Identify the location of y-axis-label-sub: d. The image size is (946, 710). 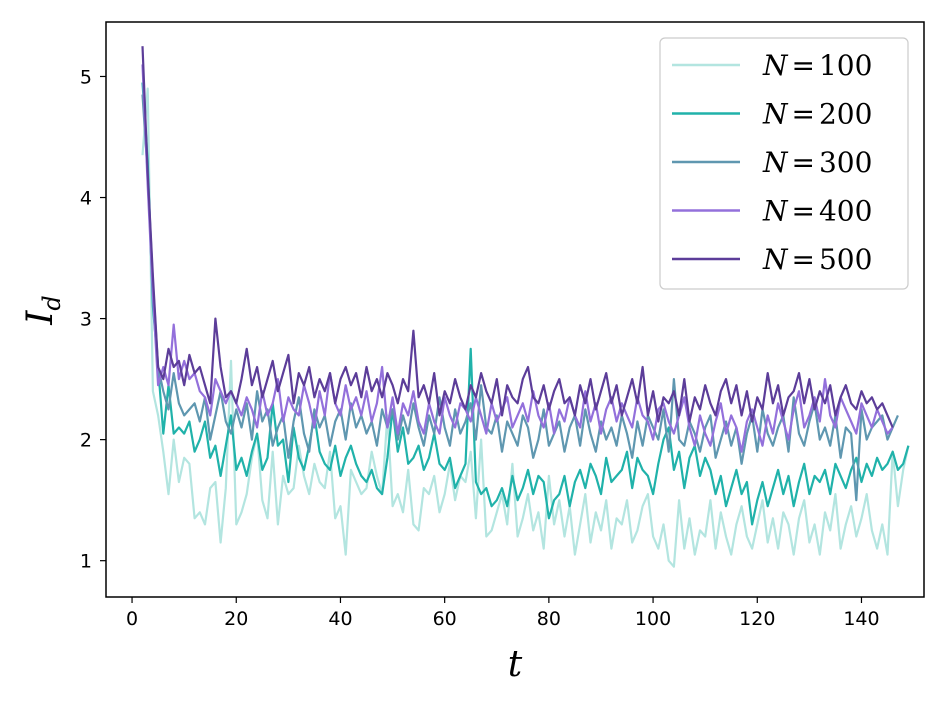
(52, 302).